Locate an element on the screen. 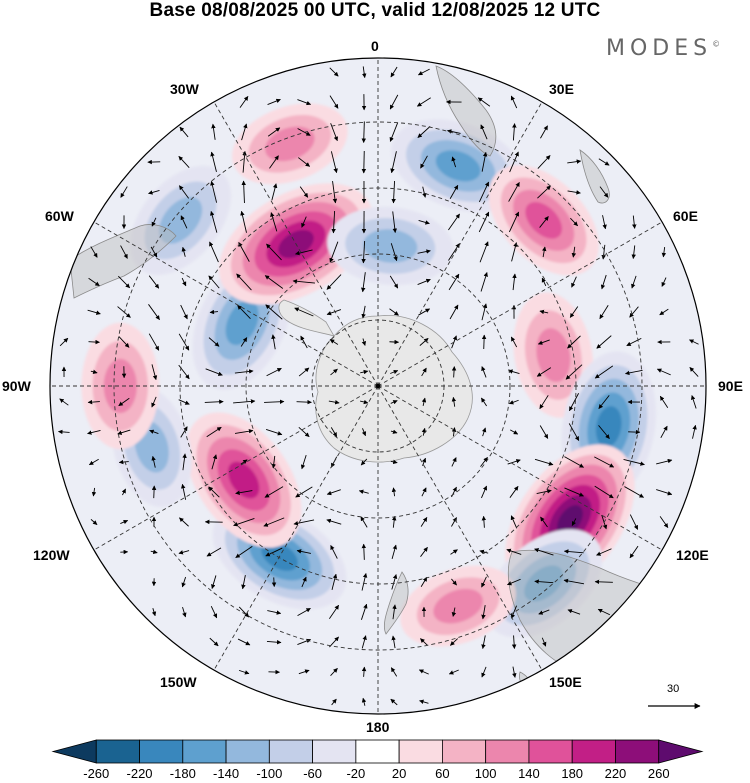  colorbar-tick-label: -20 is located at coordinates (356, 773).